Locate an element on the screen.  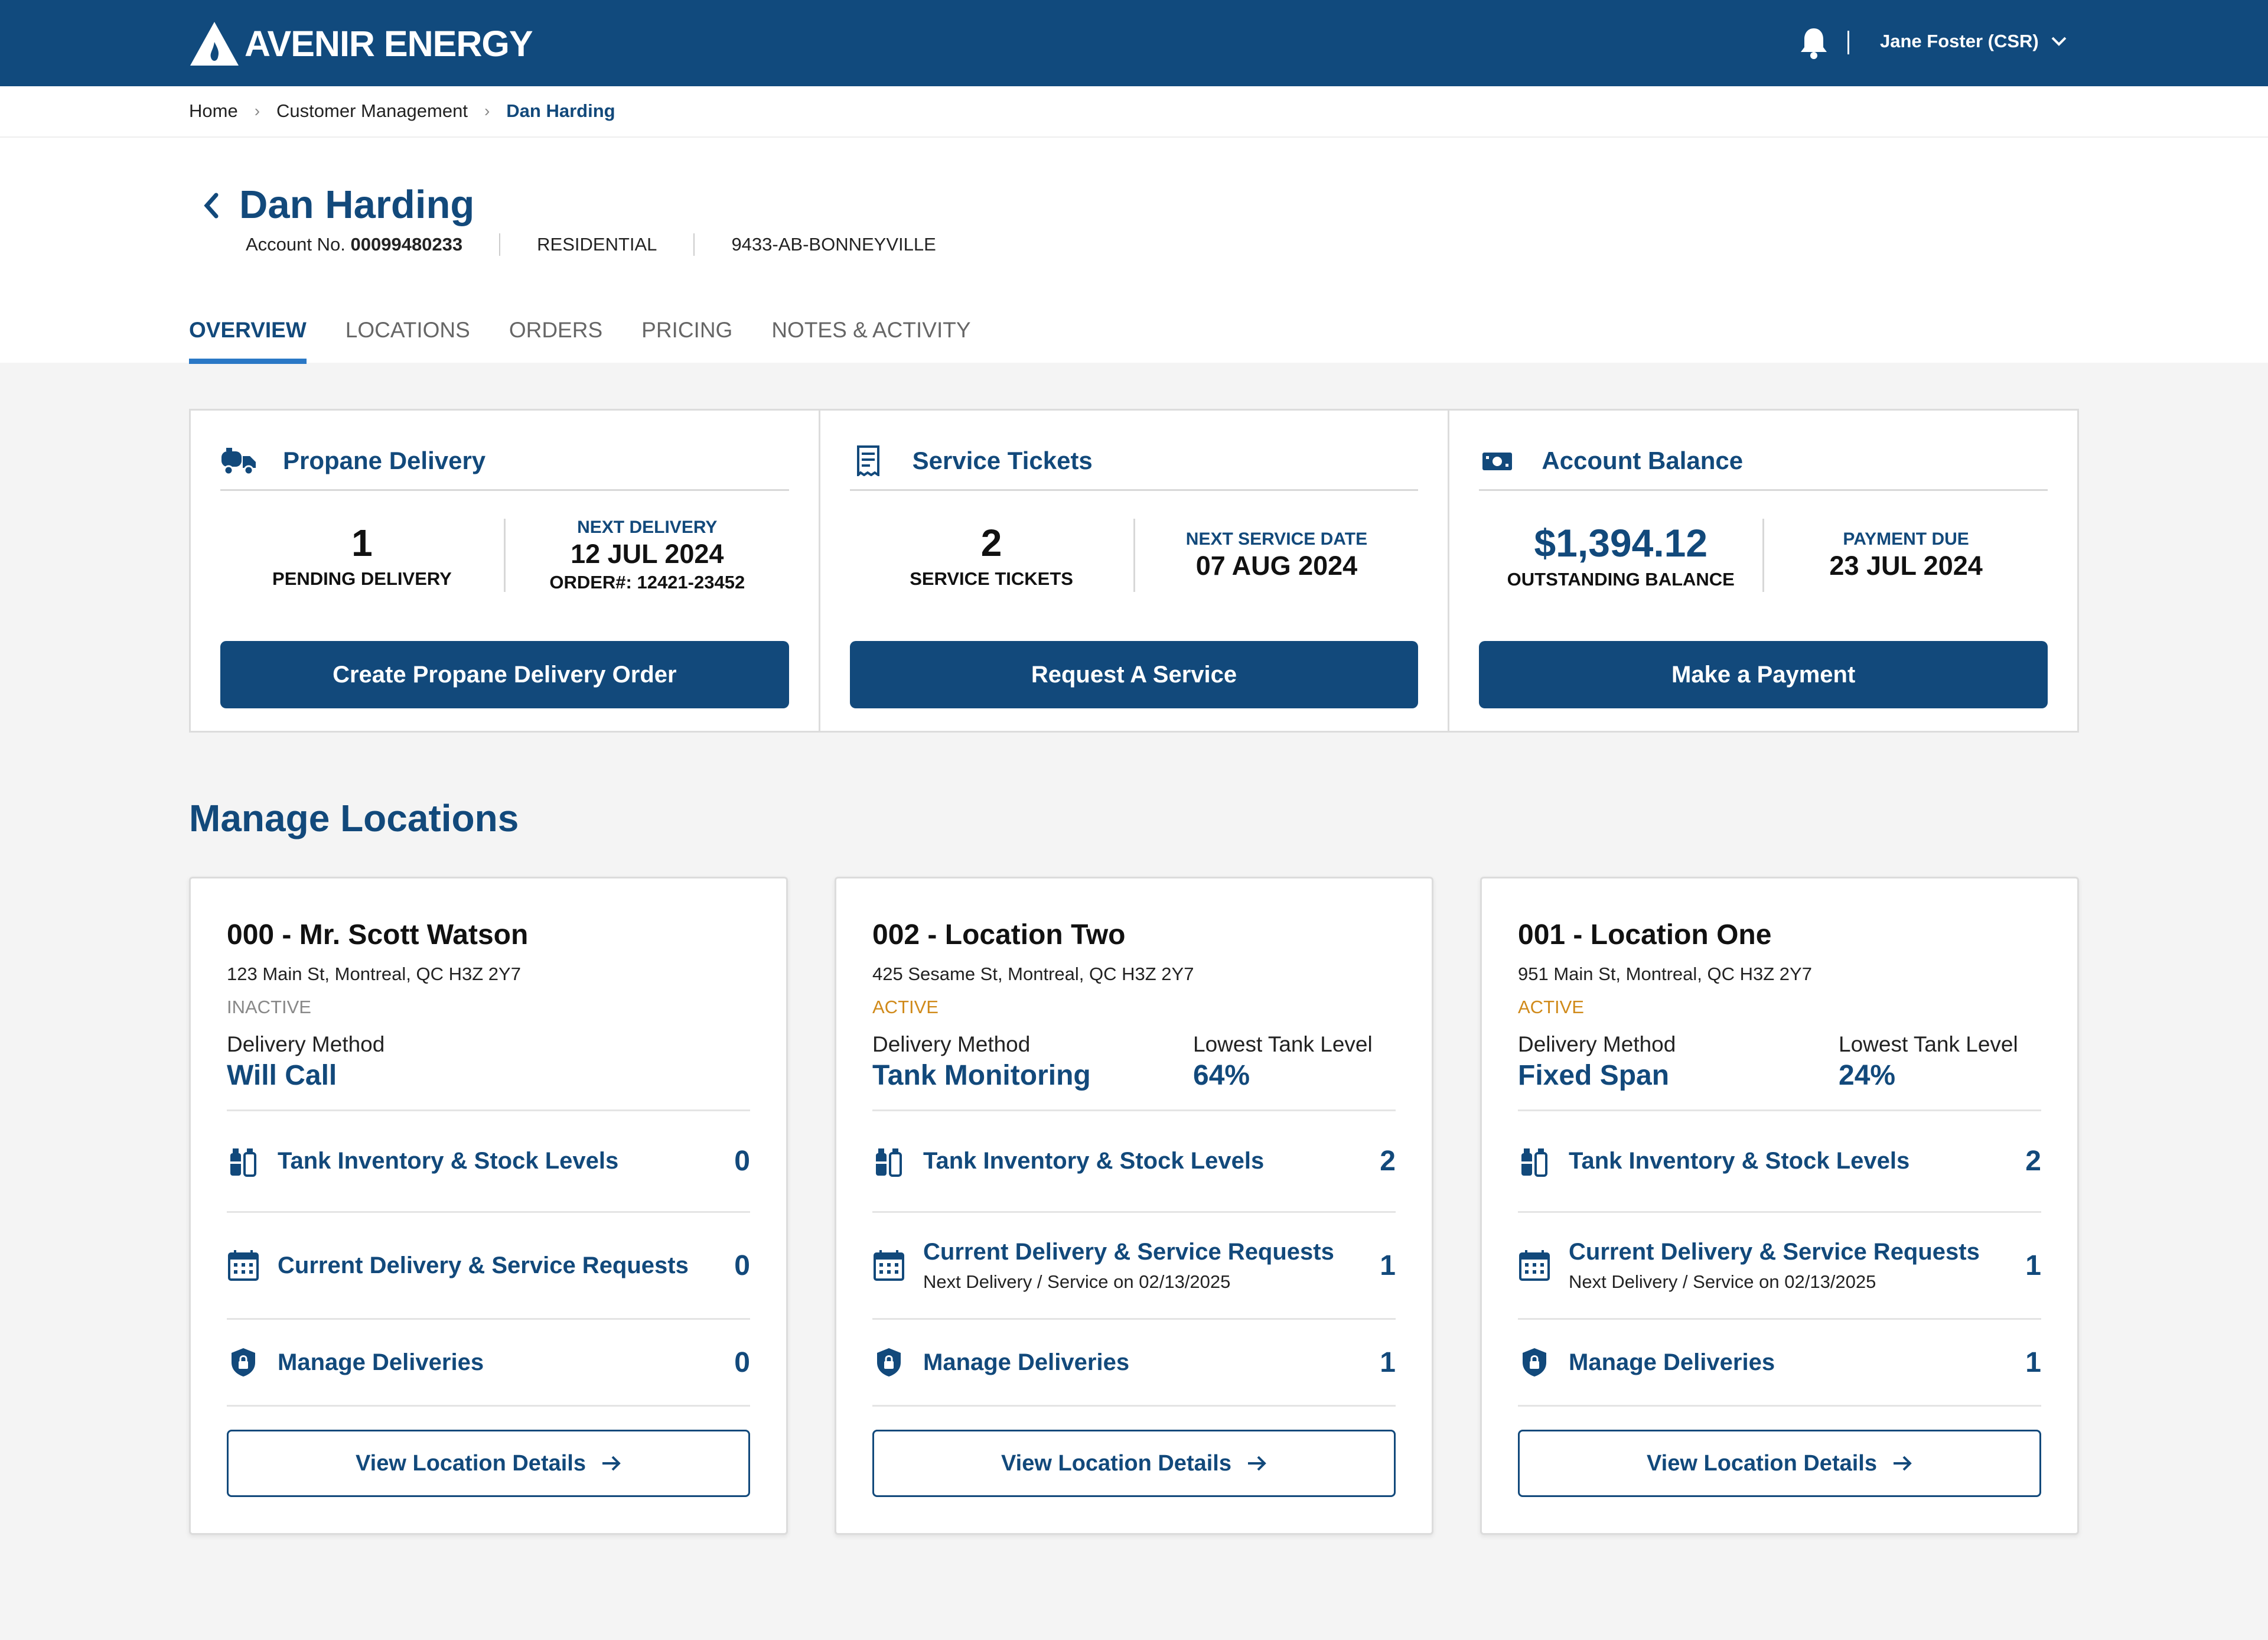
notification-bell-icon is located at coordinates (1813, 43).